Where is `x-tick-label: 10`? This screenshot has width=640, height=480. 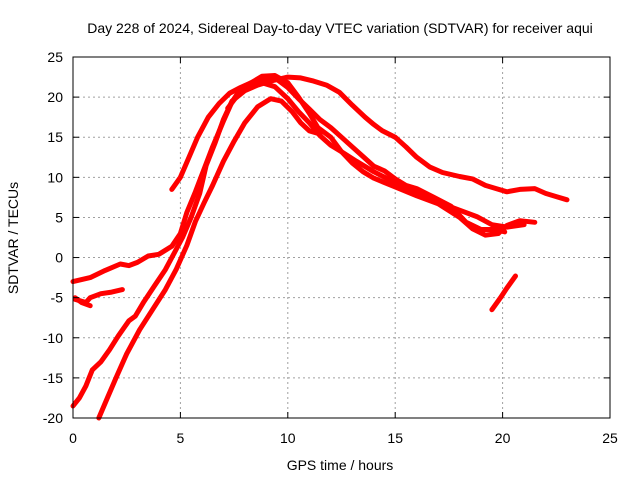 x-tick-label: 10 is located at coordinates (288, 438).